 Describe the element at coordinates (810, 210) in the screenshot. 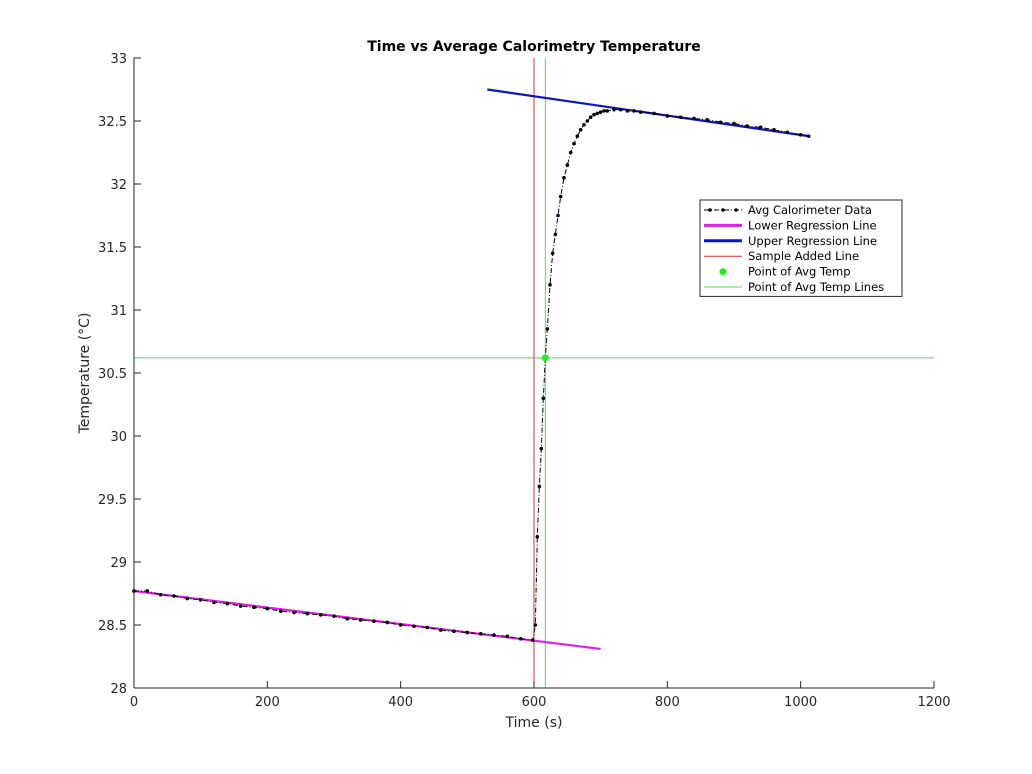

I see `legend-label-avg-calorimeter-data: Avg Calorimeter Data` at that location.